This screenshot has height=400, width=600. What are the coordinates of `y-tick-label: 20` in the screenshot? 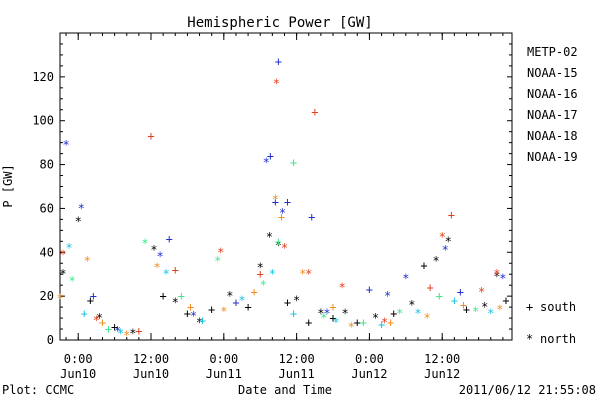 It's located at (47, 296).